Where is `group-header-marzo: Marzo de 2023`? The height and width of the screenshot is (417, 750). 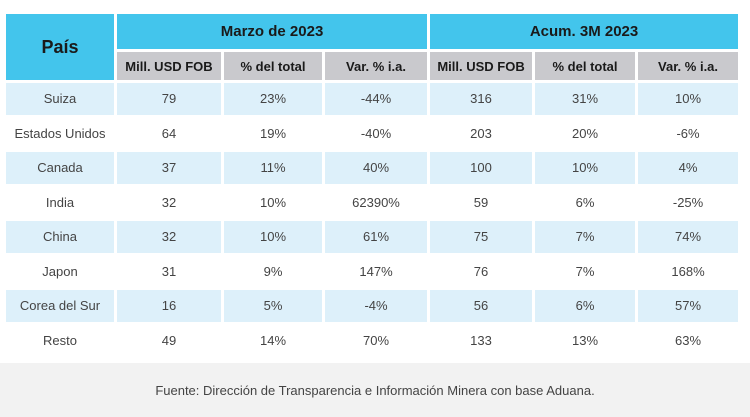 group-header-marzo: Marzo de 2023 is located at coordinates (272, 31).